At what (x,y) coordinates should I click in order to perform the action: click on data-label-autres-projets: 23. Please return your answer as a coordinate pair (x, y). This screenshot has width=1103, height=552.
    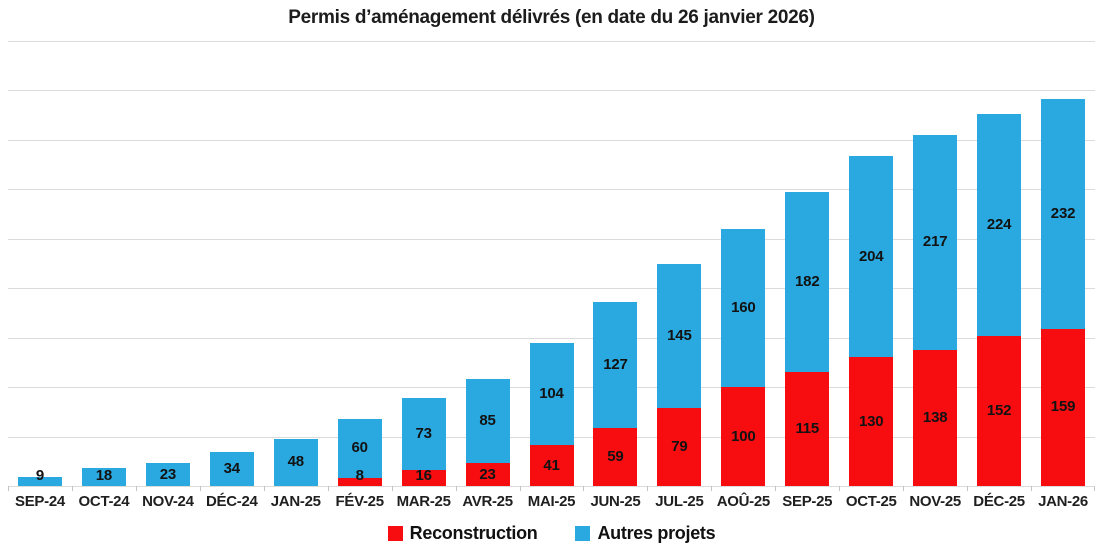
    Looking at the image, I should click on (167, 474).